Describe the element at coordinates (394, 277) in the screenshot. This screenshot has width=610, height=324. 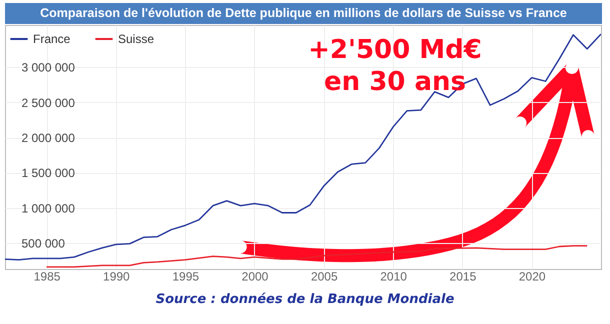
I see `x-tick-label: 2010` at that location.